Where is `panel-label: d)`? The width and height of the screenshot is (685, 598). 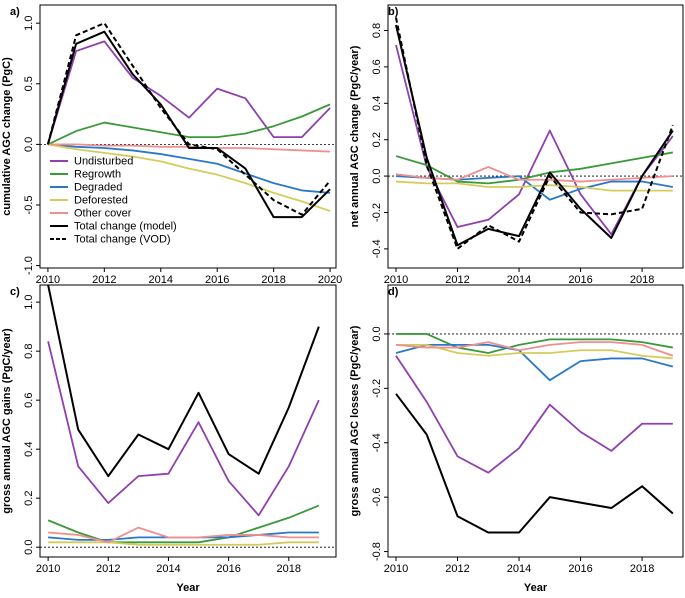 panel-label: d) is located at coordinates (393, 292).